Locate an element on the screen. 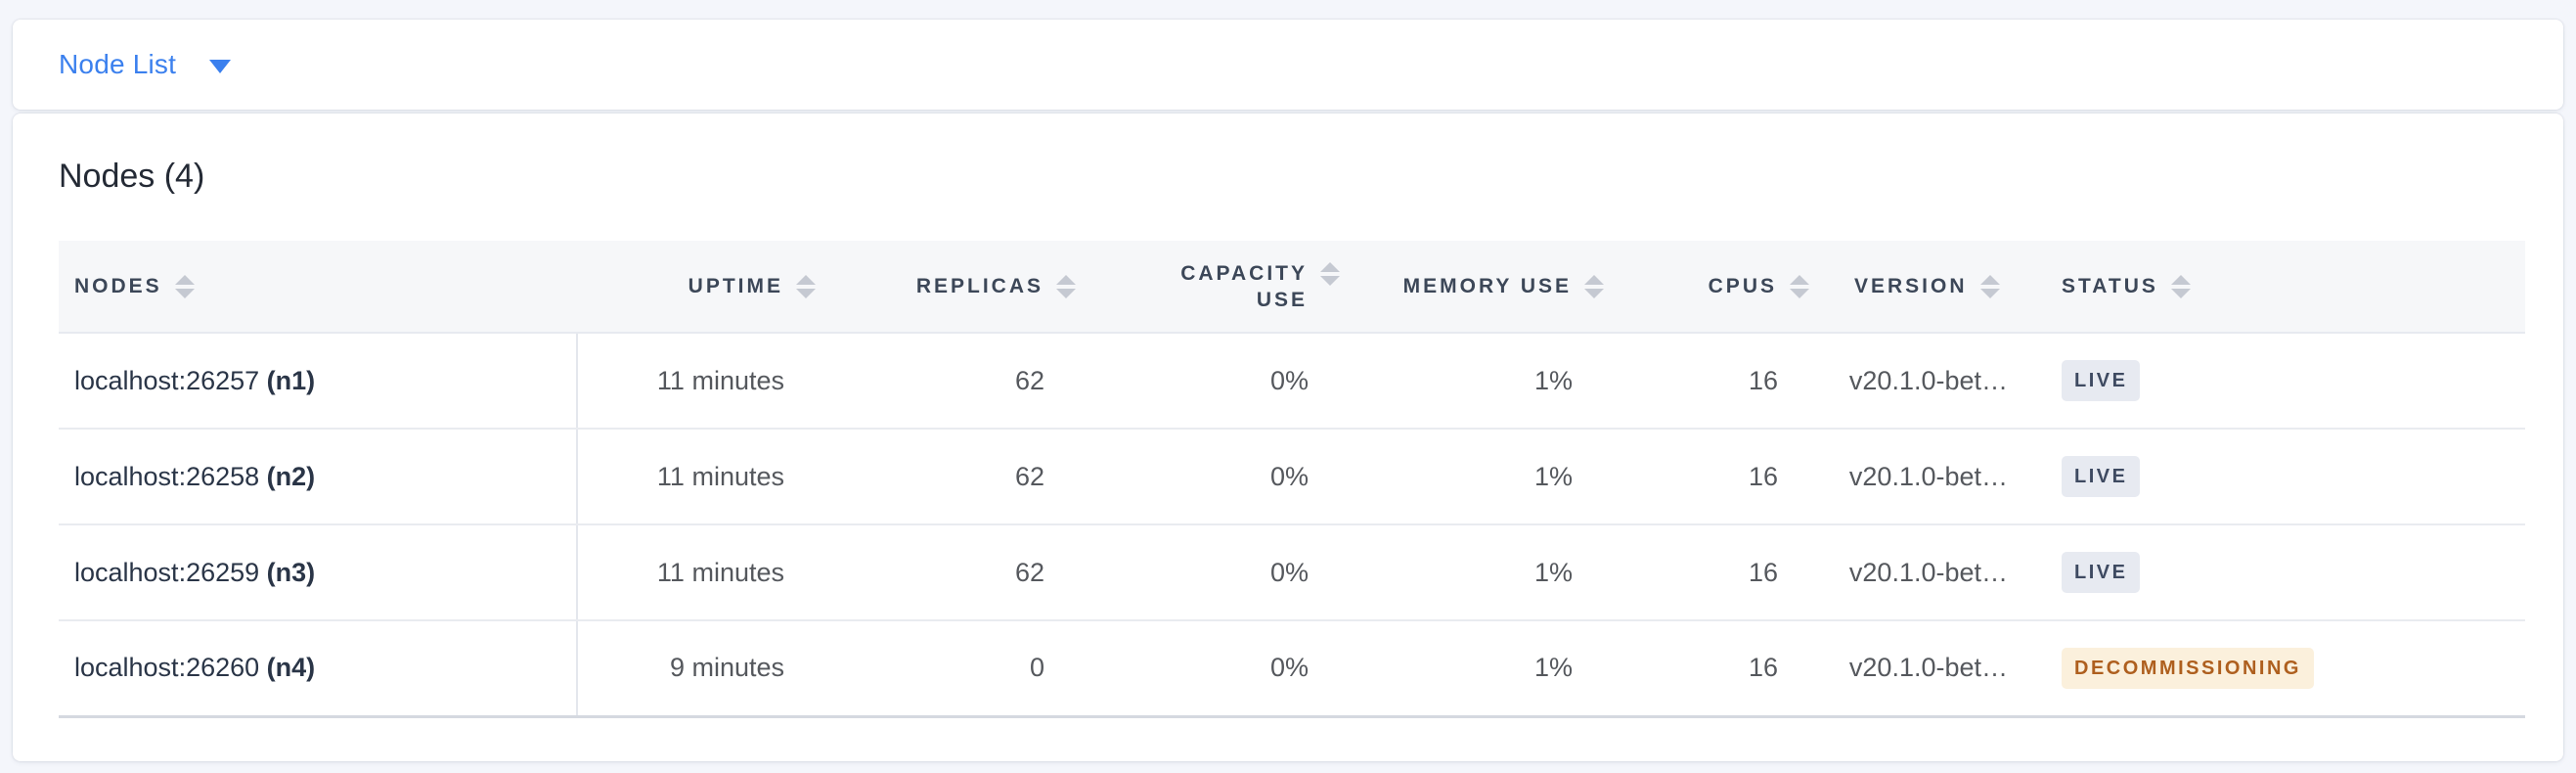 The height and width of the screenshot is (773, 2576). column-label-capacity: CAPACITY USE is located at coordinates (1244, 286).